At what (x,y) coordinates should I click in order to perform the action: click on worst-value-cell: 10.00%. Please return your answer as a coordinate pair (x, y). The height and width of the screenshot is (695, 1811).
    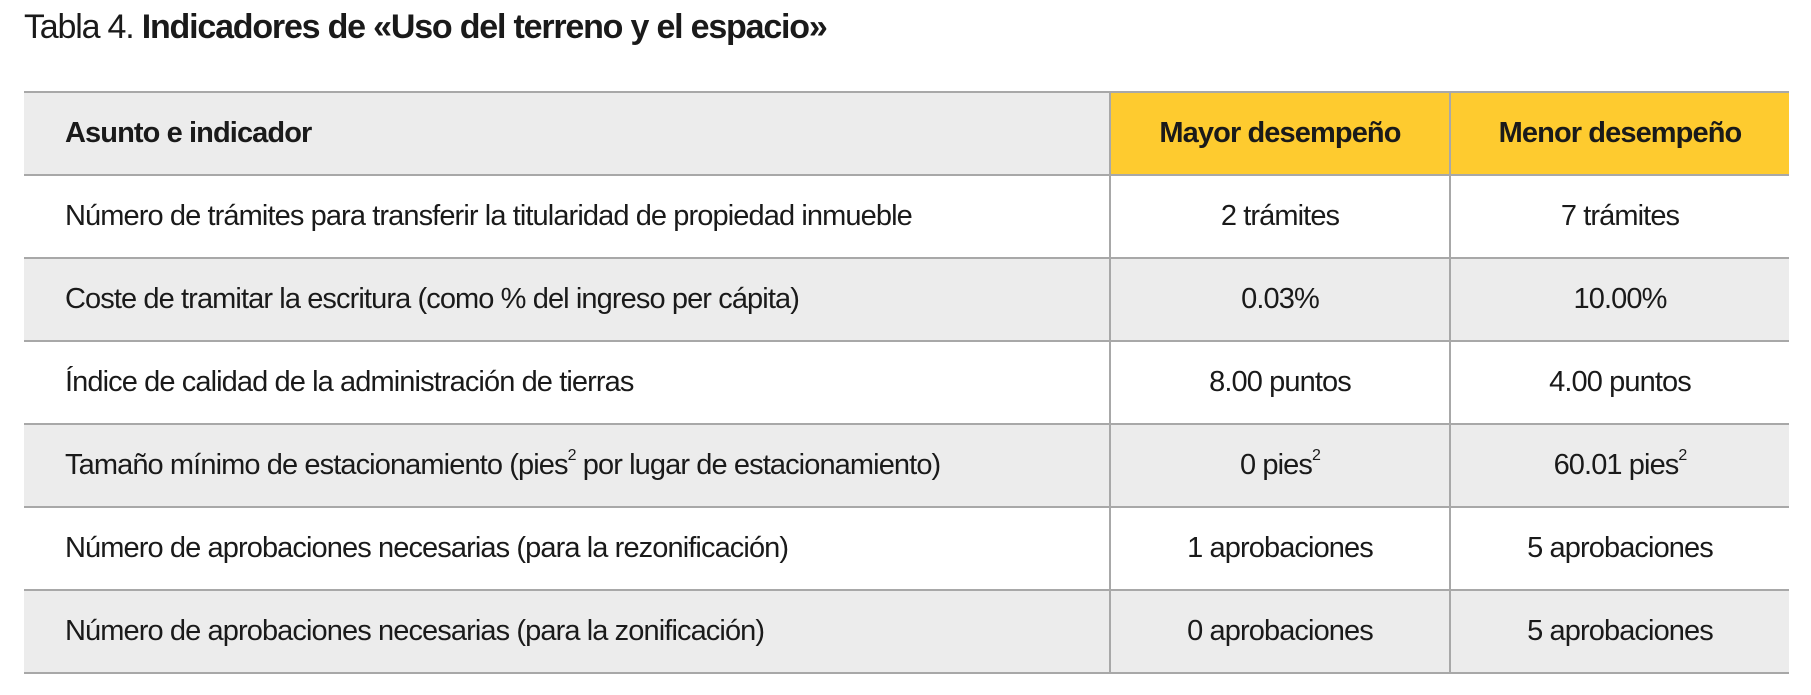
    Looking at the image, I should click on (1619, 299).